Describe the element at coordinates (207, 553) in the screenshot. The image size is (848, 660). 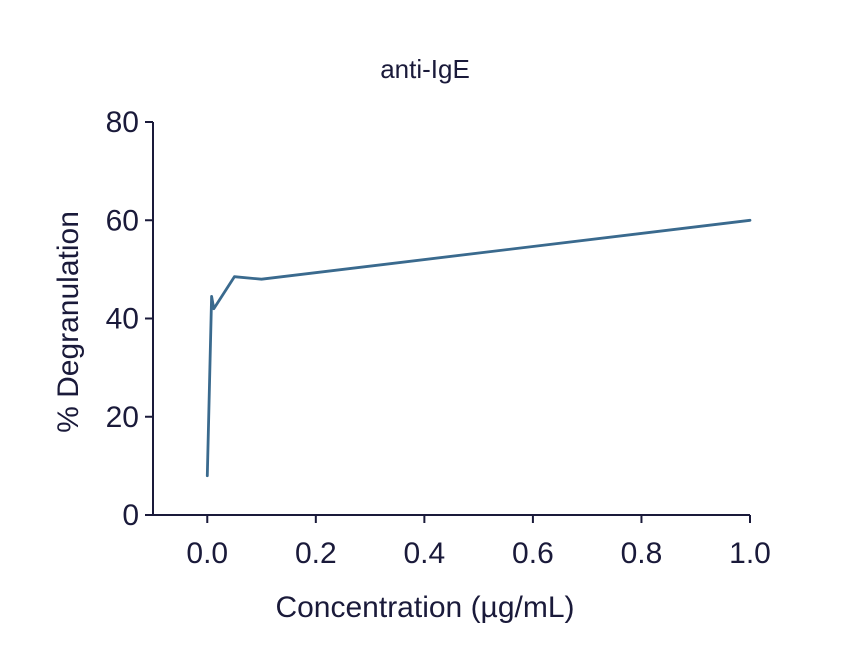
I see `x-tick-label: 0.0` at that location.